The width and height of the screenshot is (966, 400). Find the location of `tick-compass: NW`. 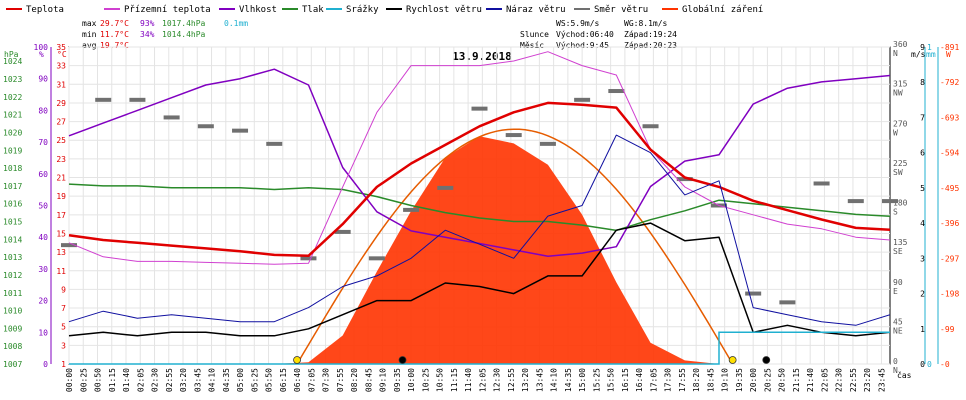

tick-compass: NW is located at coordinates (898, 93).